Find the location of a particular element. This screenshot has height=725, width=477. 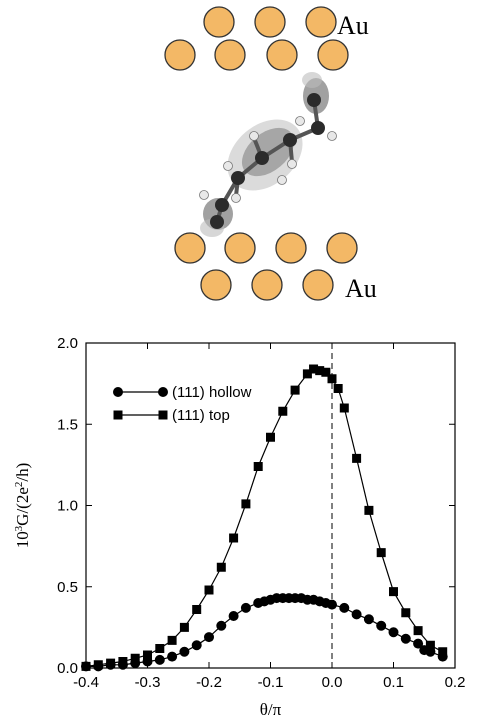

orbital-lobe is located at coordinates (312, 80).